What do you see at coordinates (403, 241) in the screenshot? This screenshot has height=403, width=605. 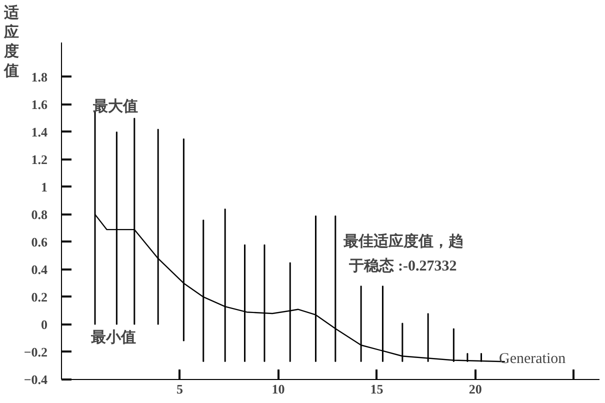 I see `annotation: 最佳适应度值，趋` at bounding box center [403, 241].